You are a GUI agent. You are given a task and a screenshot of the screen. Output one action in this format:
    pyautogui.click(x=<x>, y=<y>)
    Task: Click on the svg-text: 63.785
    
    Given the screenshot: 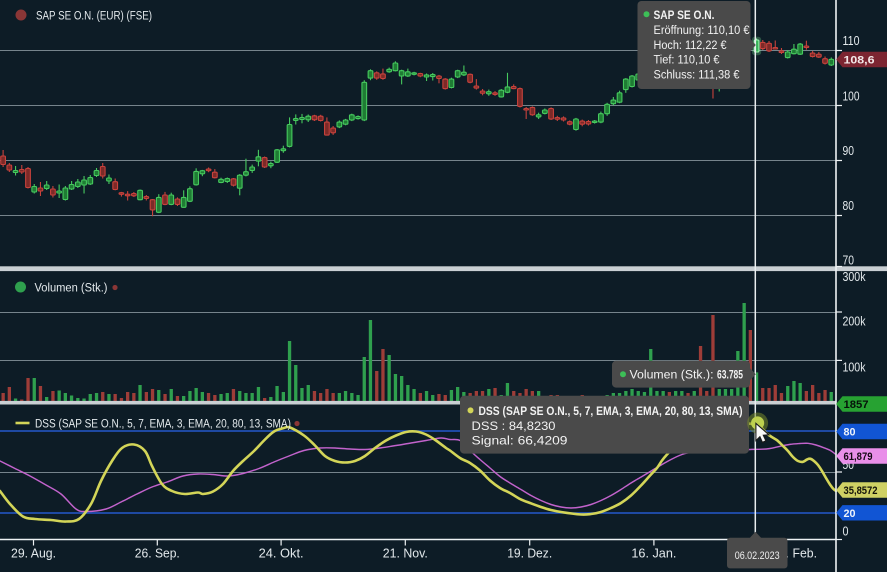 What is the action you would take?
    pyautogui.click(x=730, y=375)
    